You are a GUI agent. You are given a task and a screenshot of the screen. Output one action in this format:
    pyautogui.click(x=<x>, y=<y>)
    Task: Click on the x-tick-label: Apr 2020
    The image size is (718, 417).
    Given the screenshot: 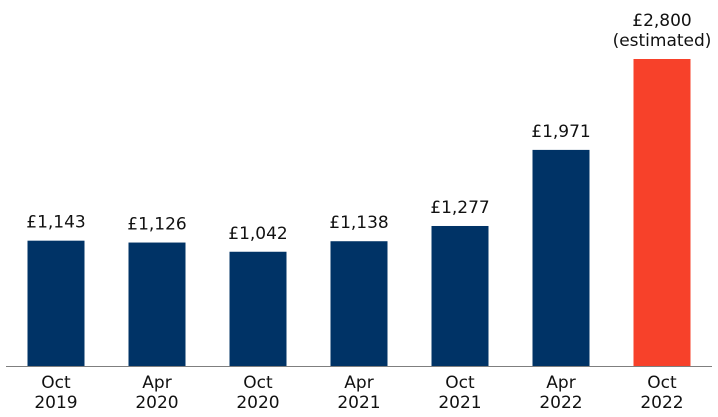 What is the action you would take?
    pyautogui.click(x=156, y=393)
    